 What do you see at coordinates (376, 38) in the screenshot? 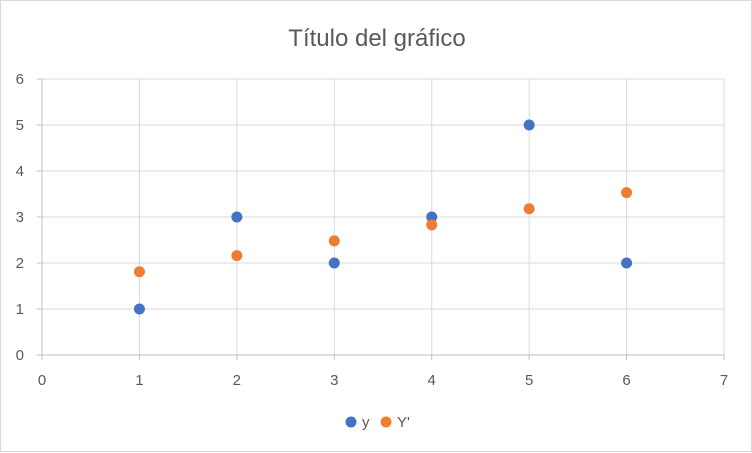
I see `chart-title: Título del gráfico` at bounding box center [376, 38].